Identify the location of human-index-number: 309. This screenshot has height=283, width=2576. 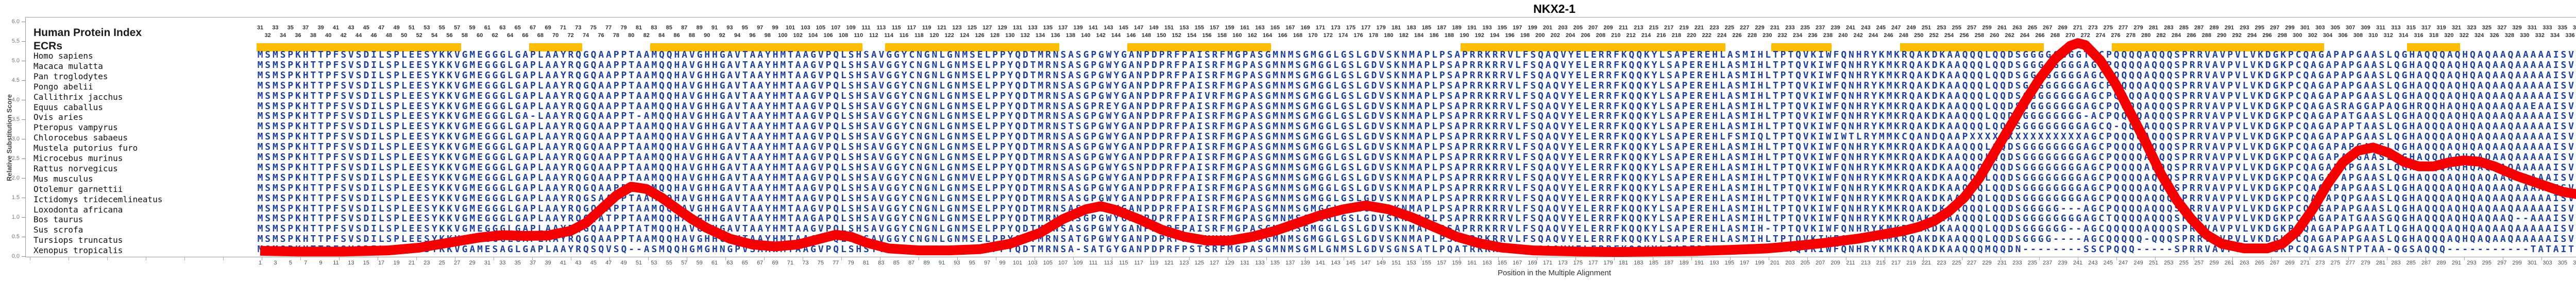
(2365, 28).